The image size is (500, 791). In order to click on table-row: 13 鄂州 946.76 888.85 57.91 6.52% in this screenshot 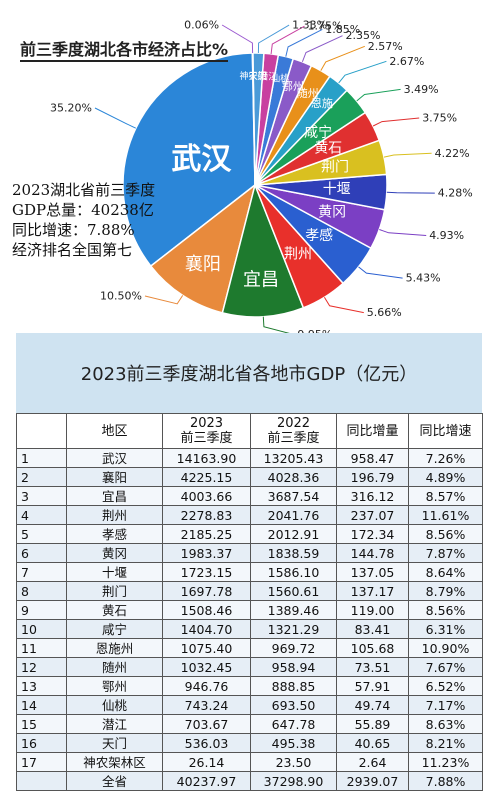, I will do `click(249, 686)`.